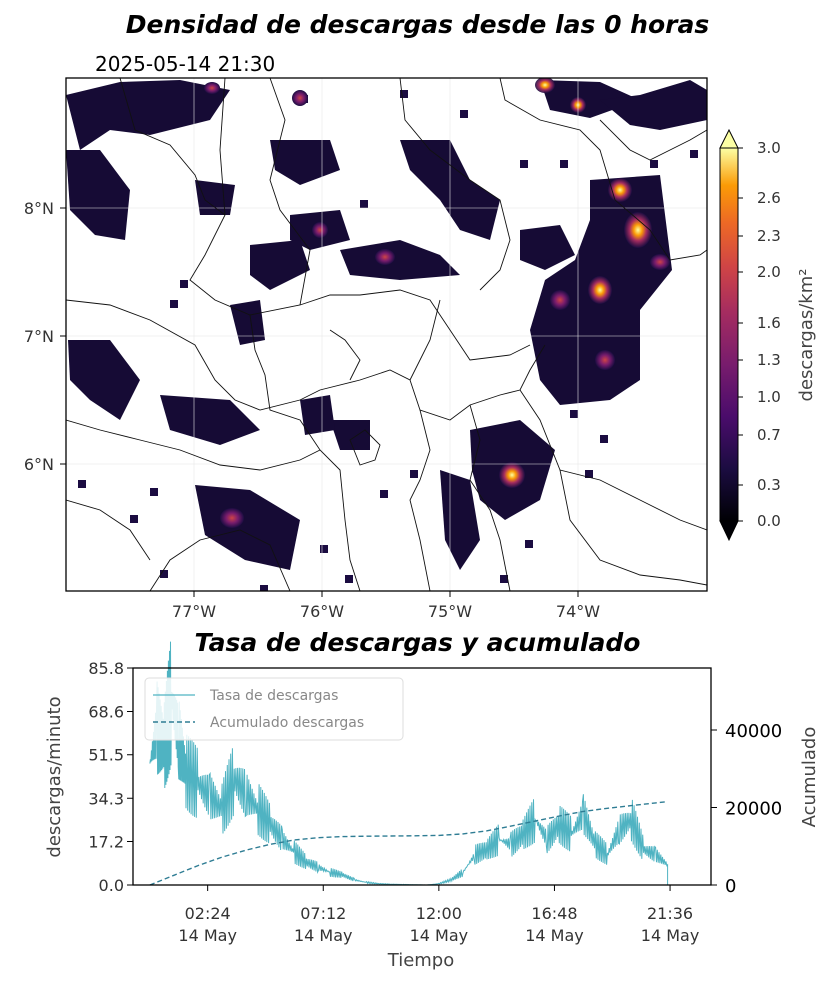 This screenshot has height=986, width=835. Describe the element at coordinates (753, 809) in the screenshot. I see `y-right-tick-label: 20000` at that location.